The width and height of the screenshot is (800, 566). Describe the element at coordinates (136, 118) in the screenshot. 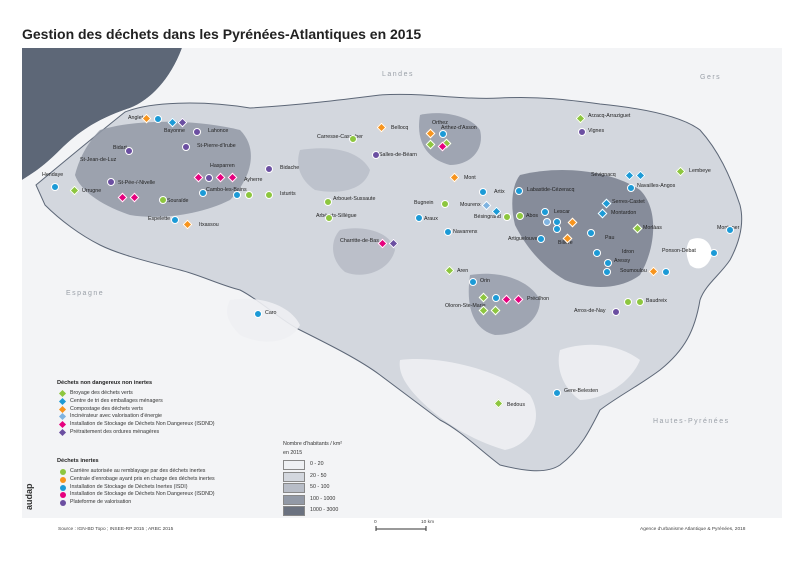

I see `place-label: Anglet` at that location.